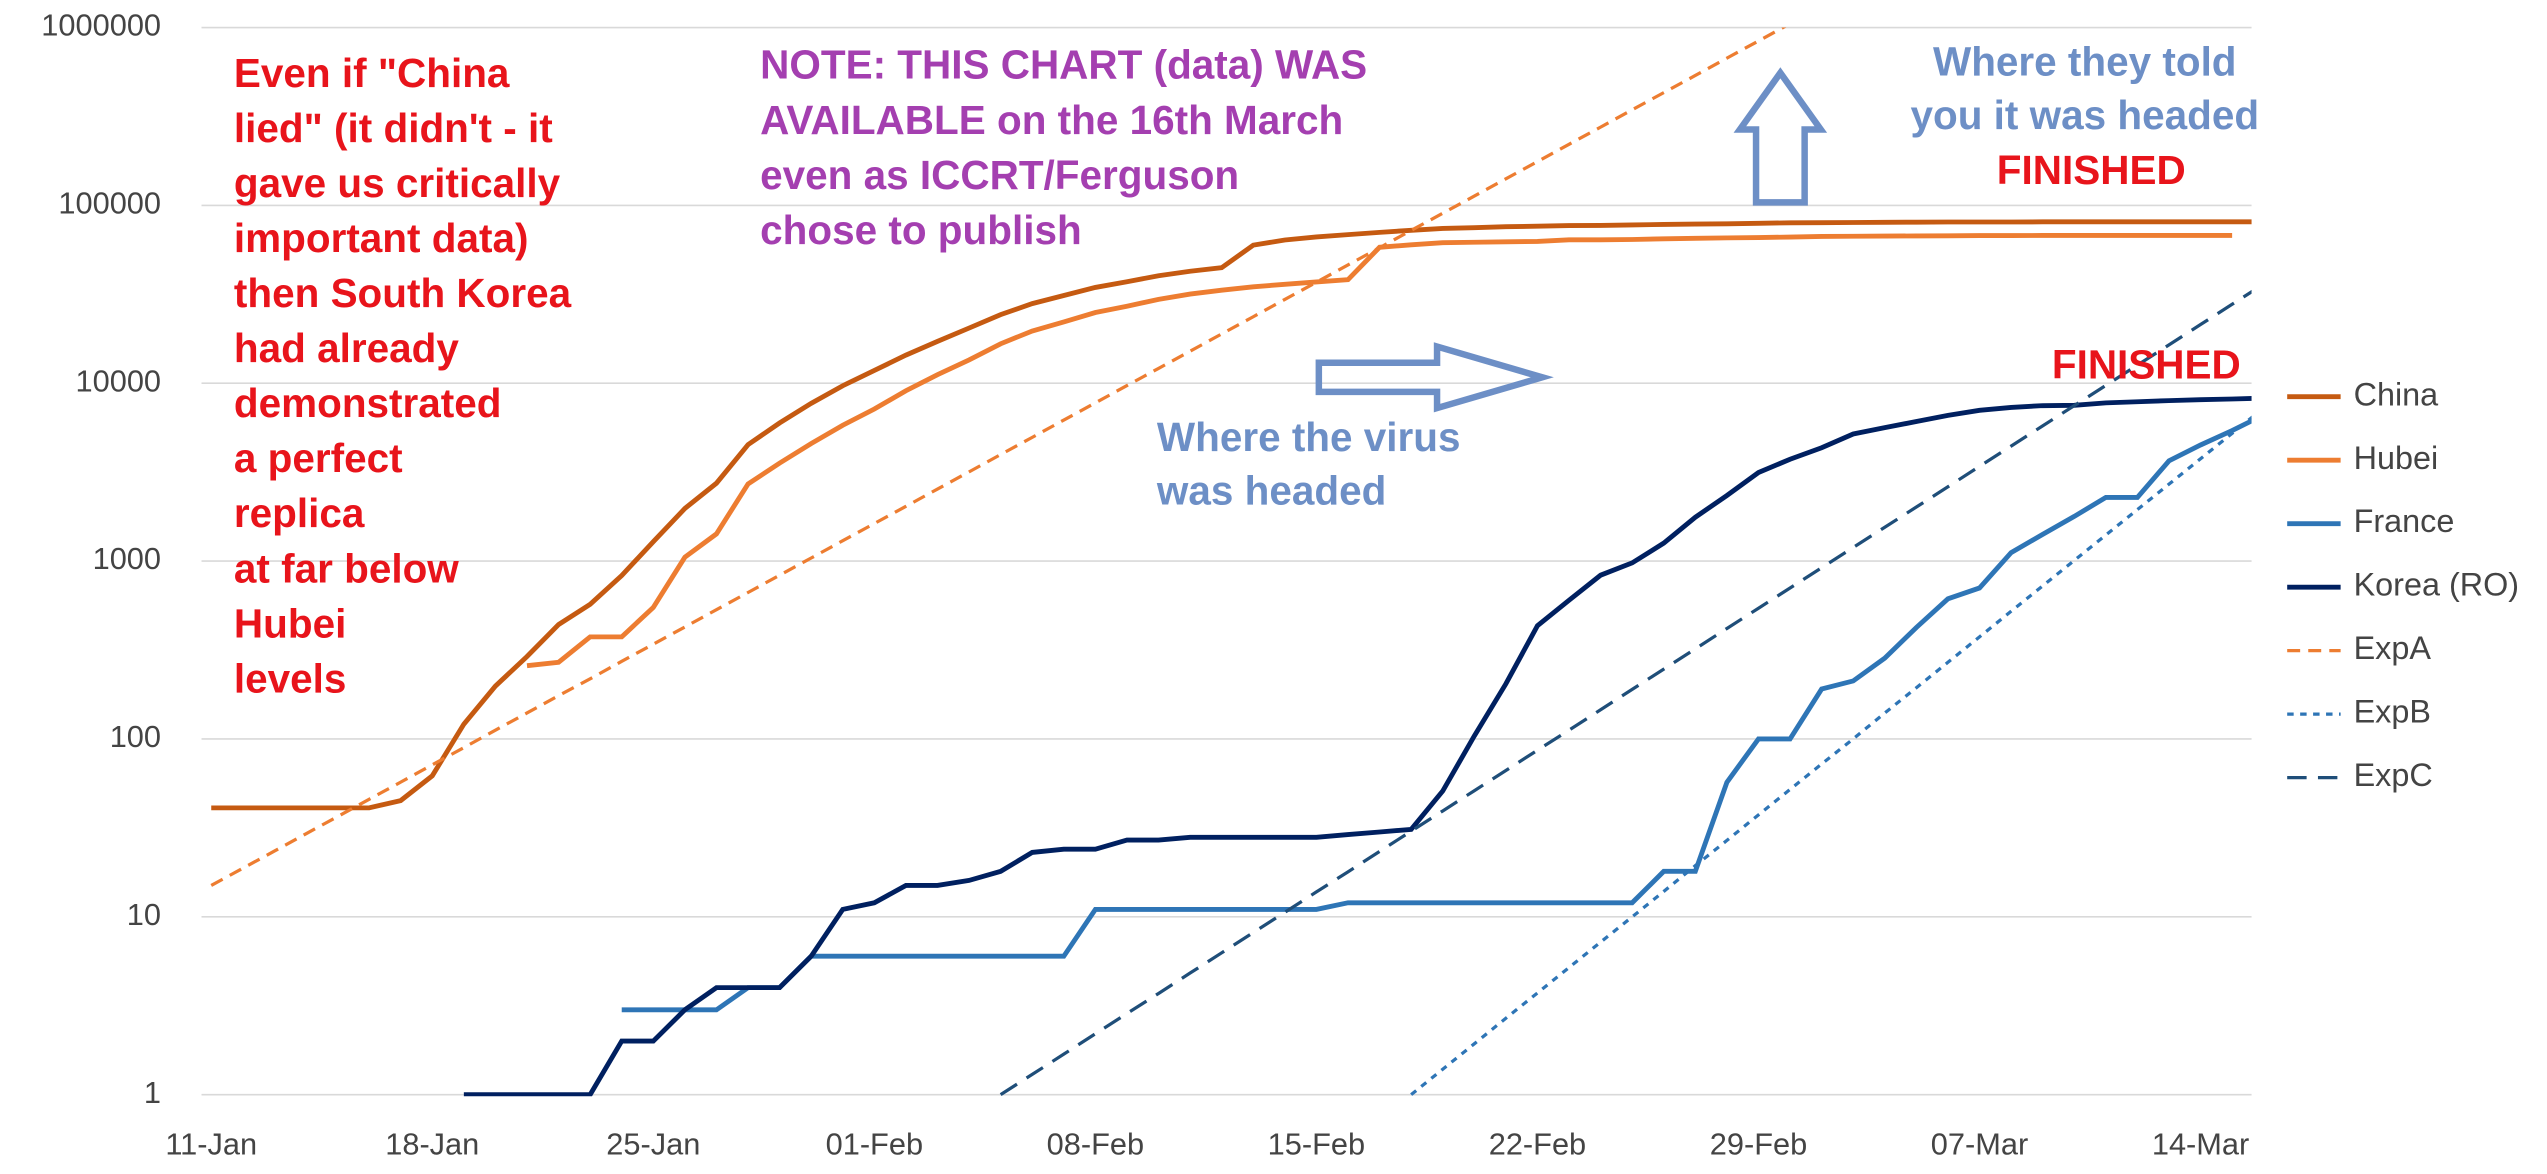  What do you see at coordinates (346, 568) in the screenshot?
I see `annotation-claim: at far below` at bounding box center [346, 568].